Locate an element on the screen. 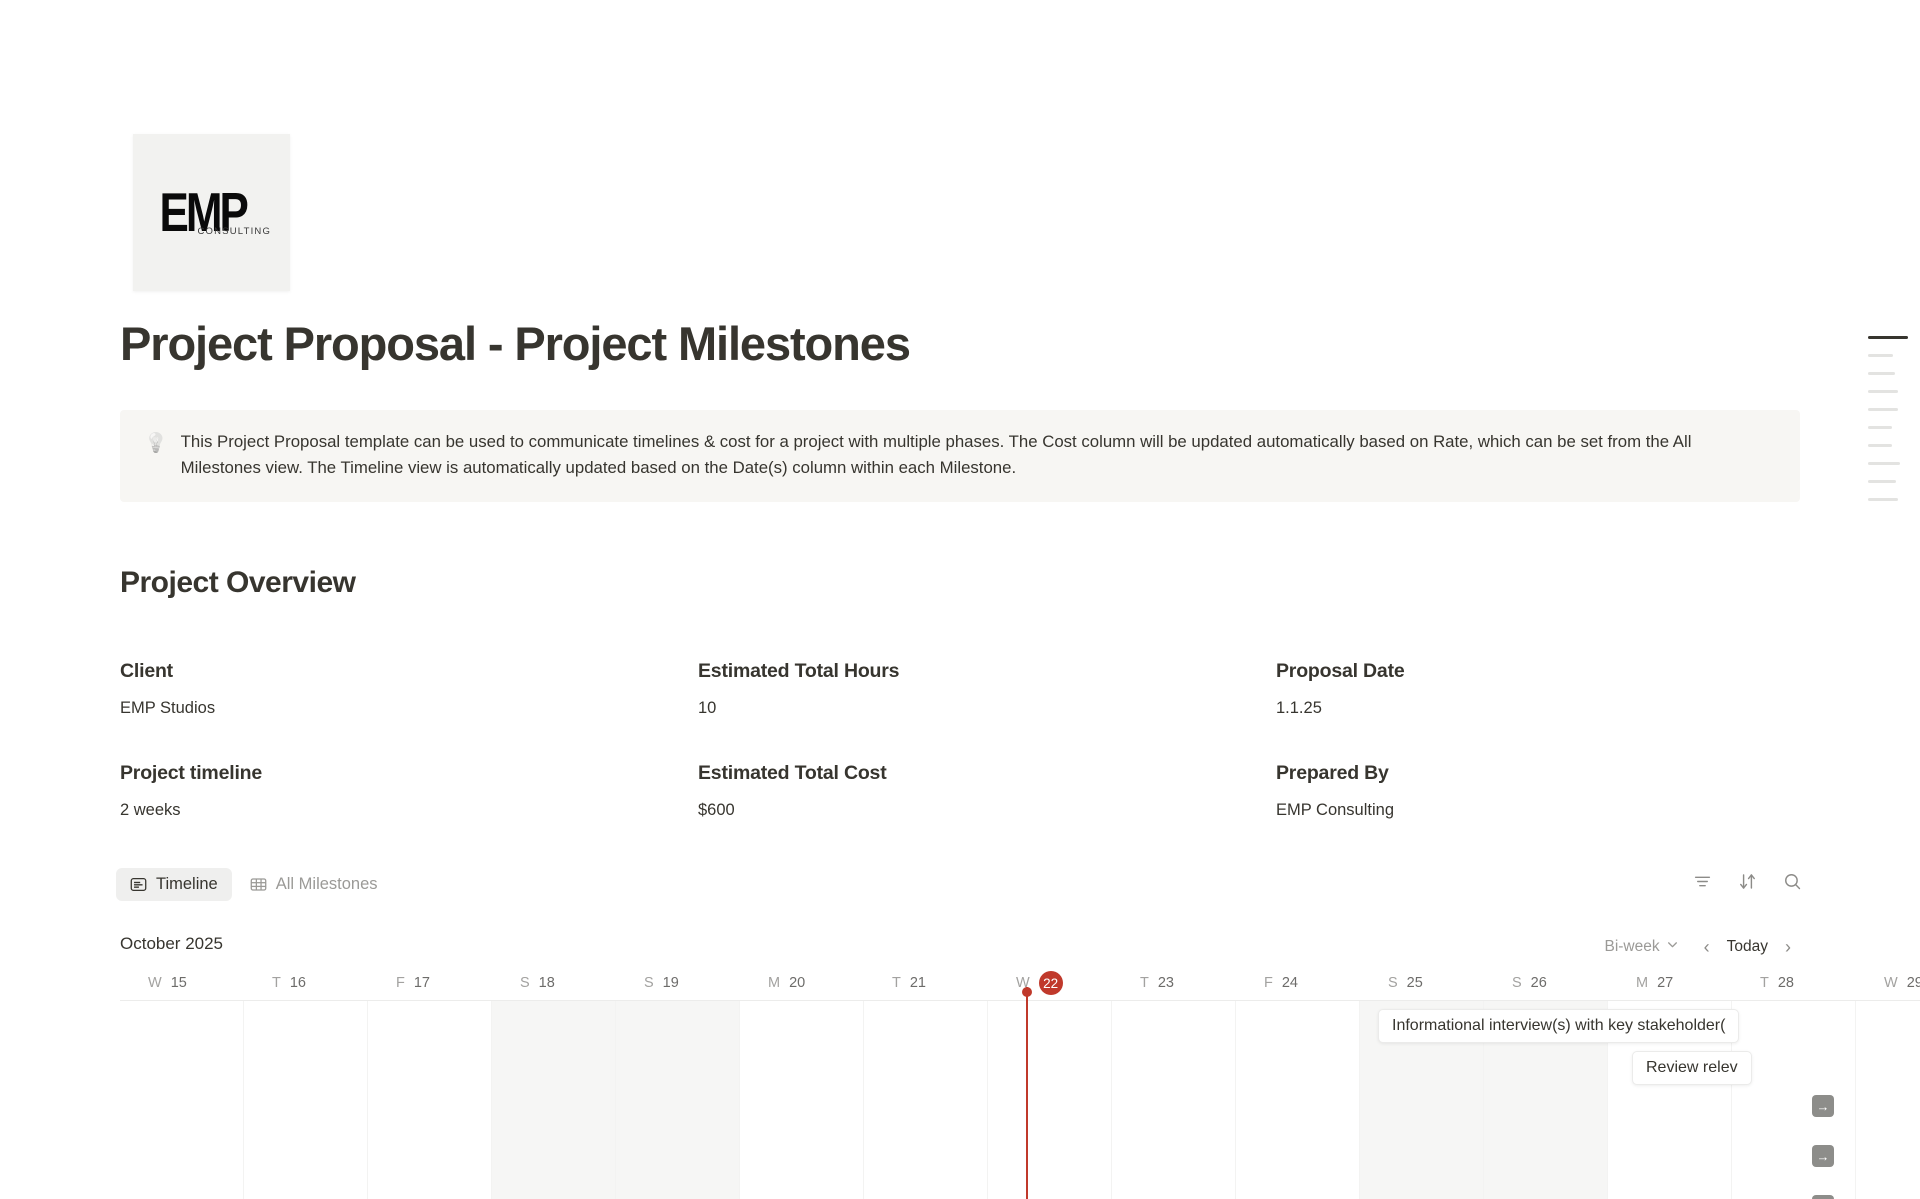 This screenshot has height=1199, width=1920. filter-icon is located at coordinates (1702, 884).